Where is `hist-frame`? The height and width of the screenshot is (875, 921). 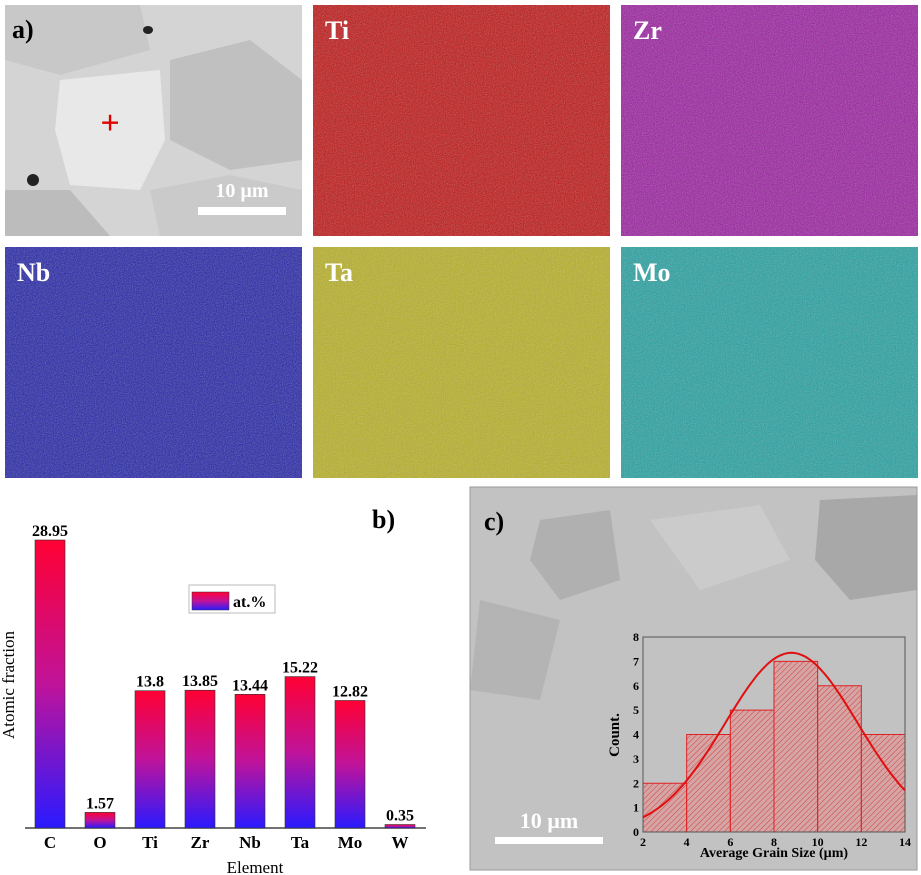
hist-frame is located at coordinates (774, 734).